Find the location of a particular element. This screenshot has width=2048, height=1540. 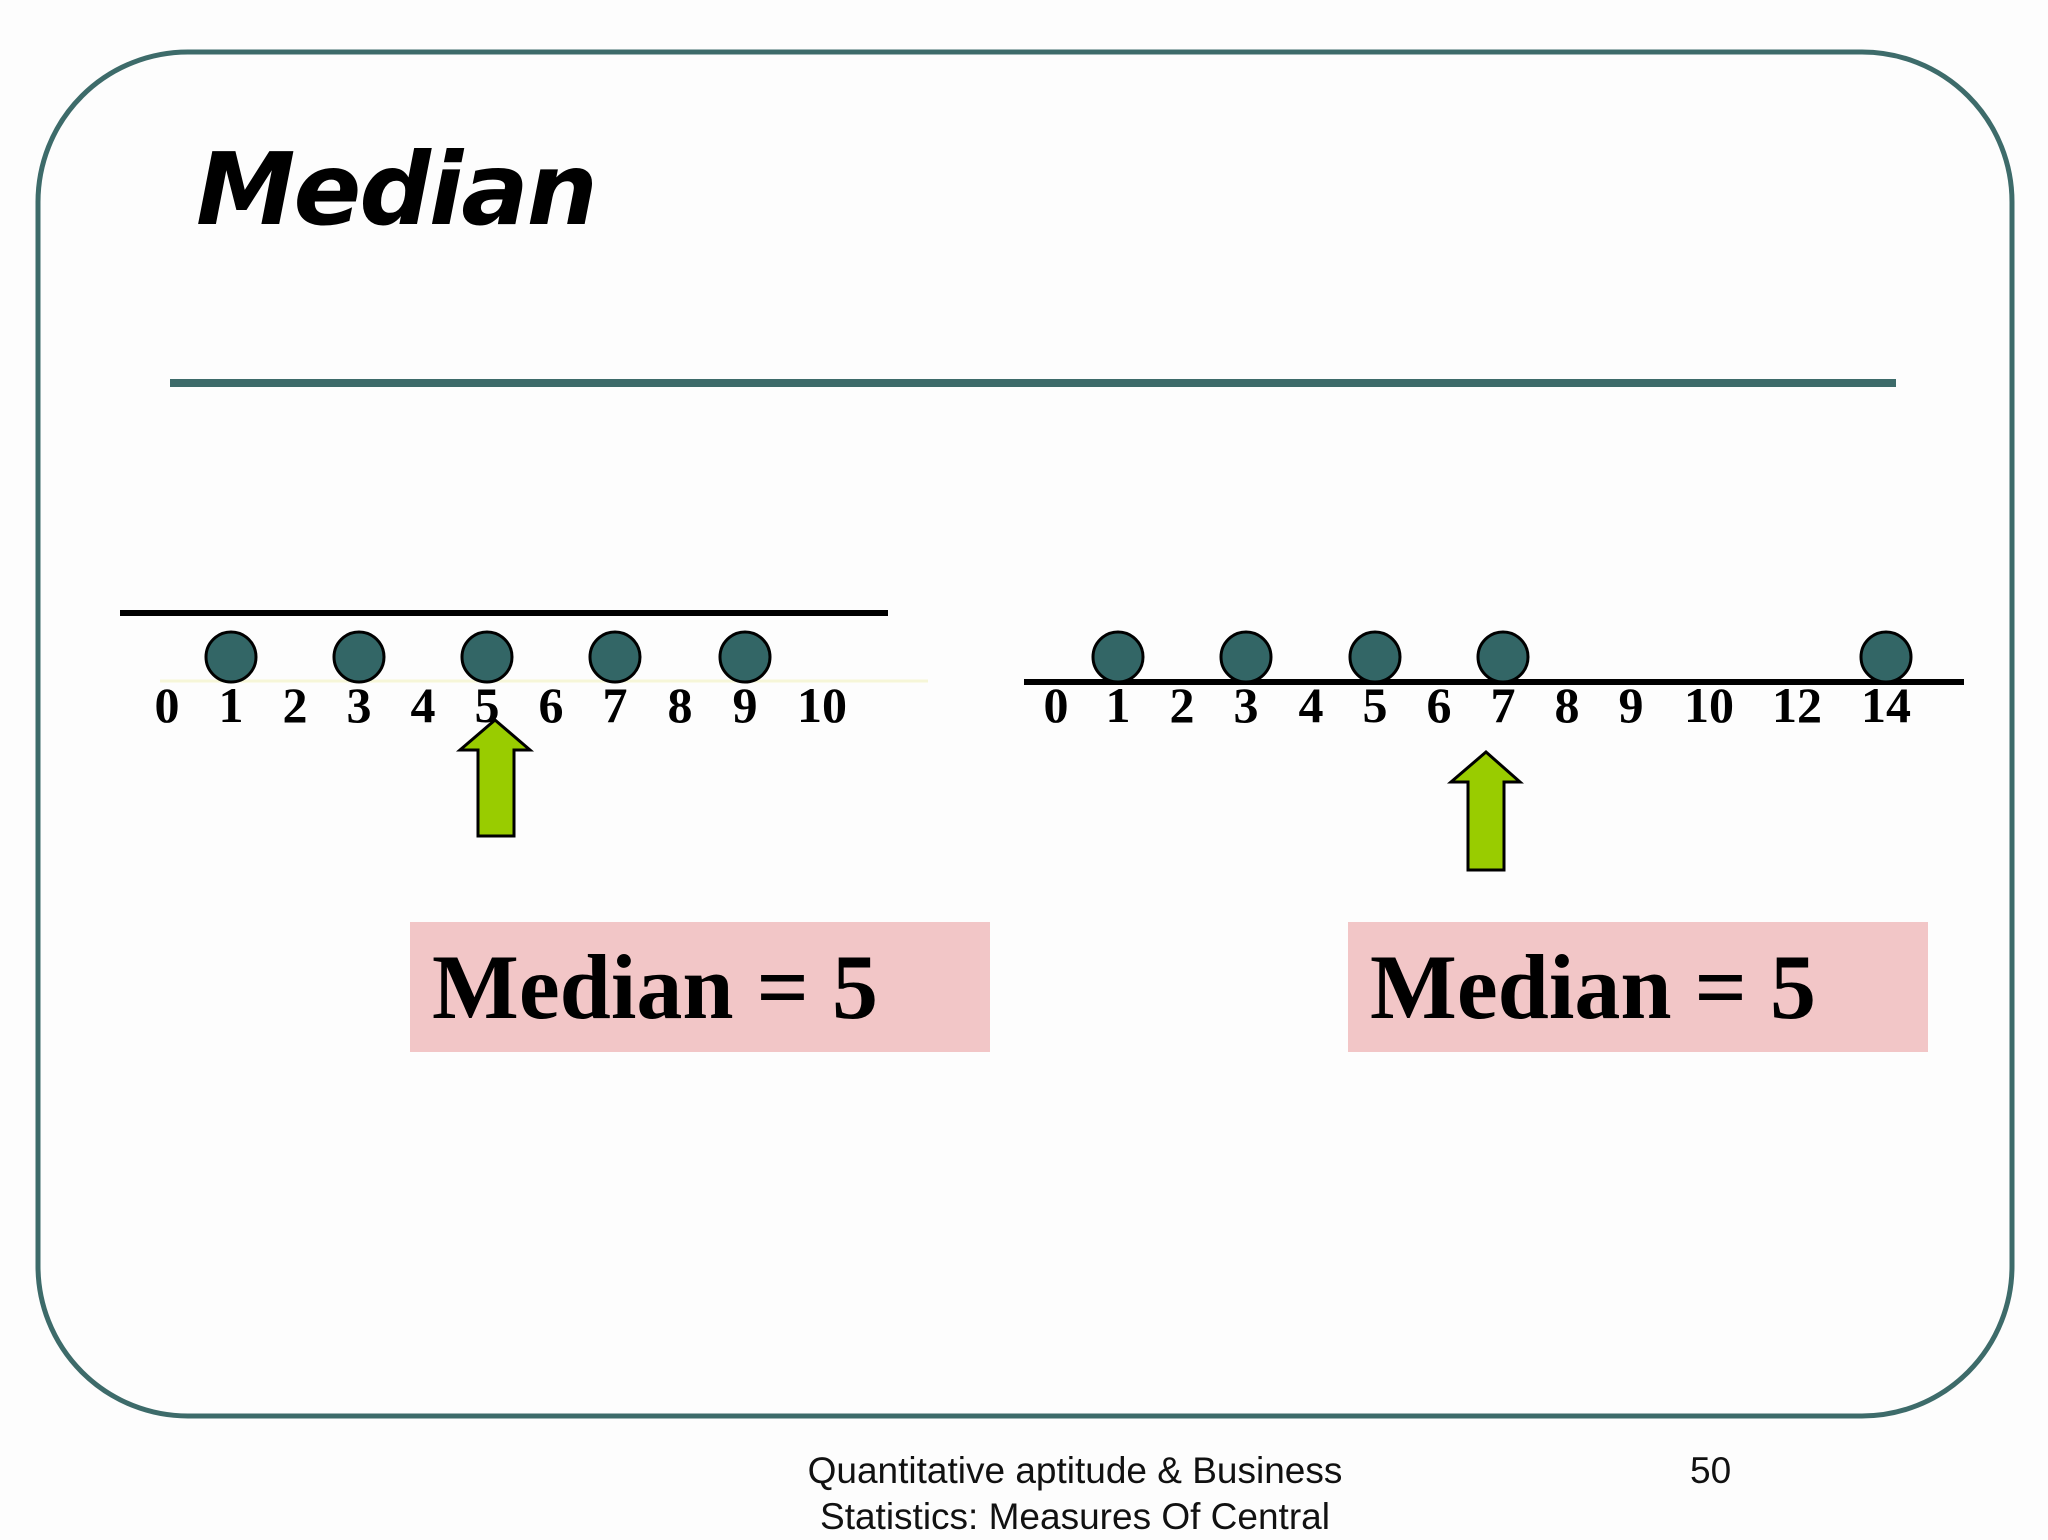

median-result-box-left: Median = 5 is located at coordinates (700, 987).